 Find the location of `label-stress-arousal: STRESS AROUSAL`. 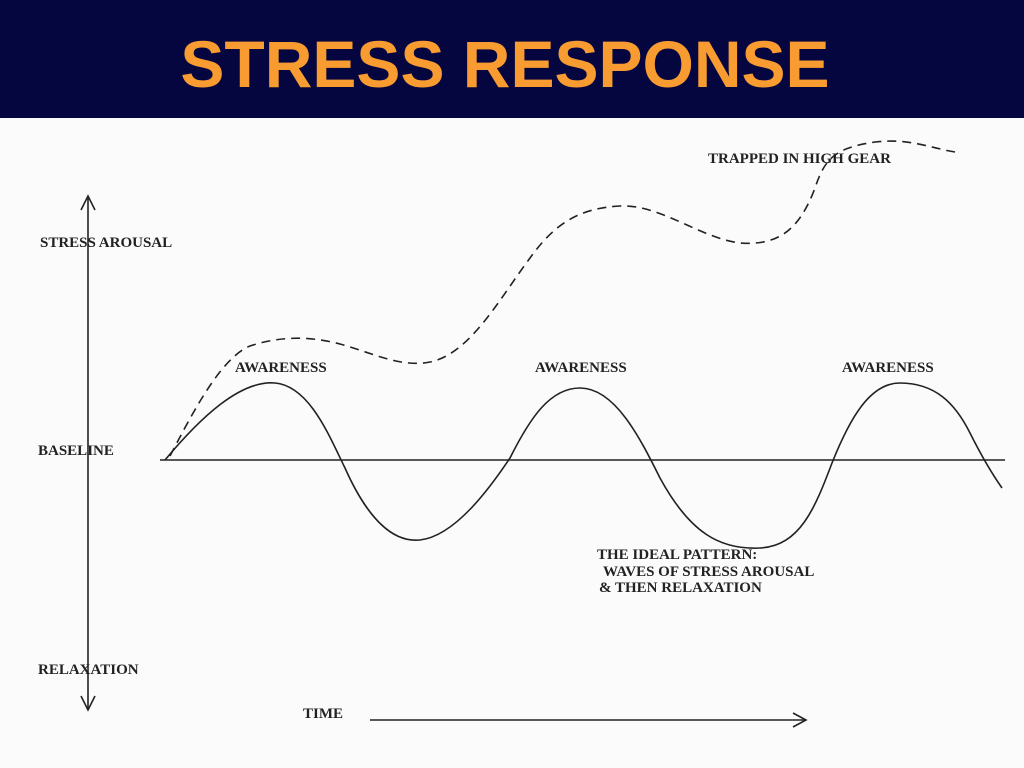

label-stress-arousal: STRESS AROUSAL is located at coordinates (106, 243).